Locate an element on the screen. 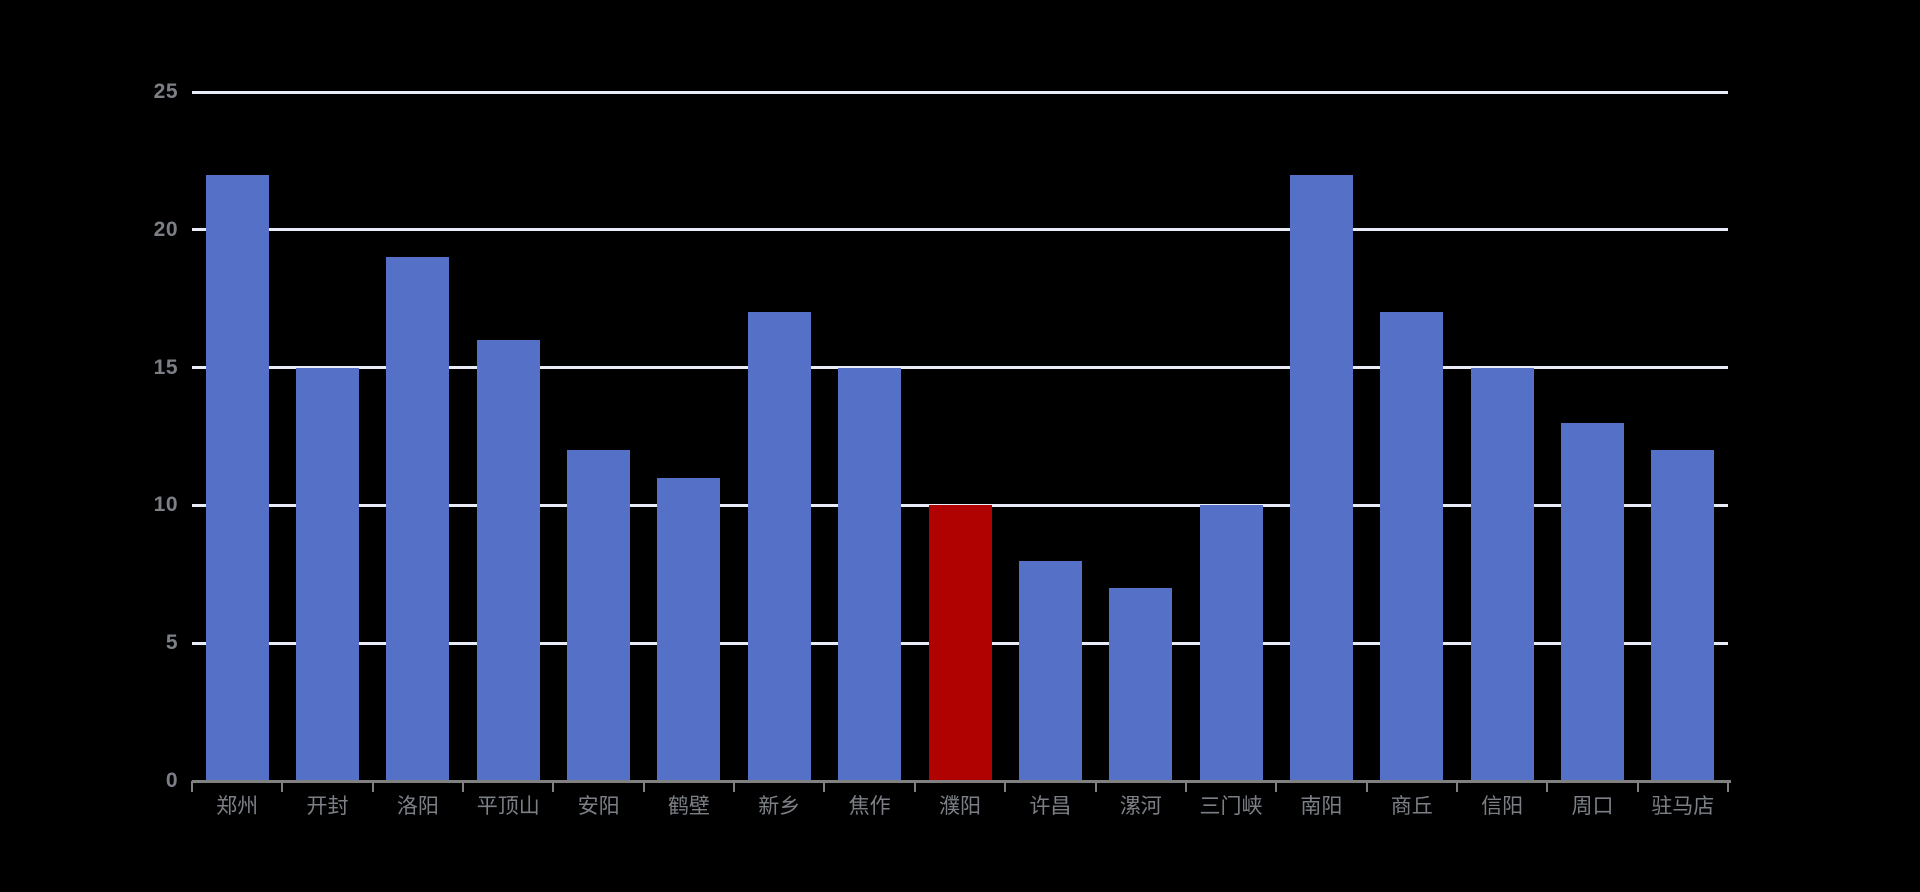  highlighted-bar is located at coordinates (960, 643).